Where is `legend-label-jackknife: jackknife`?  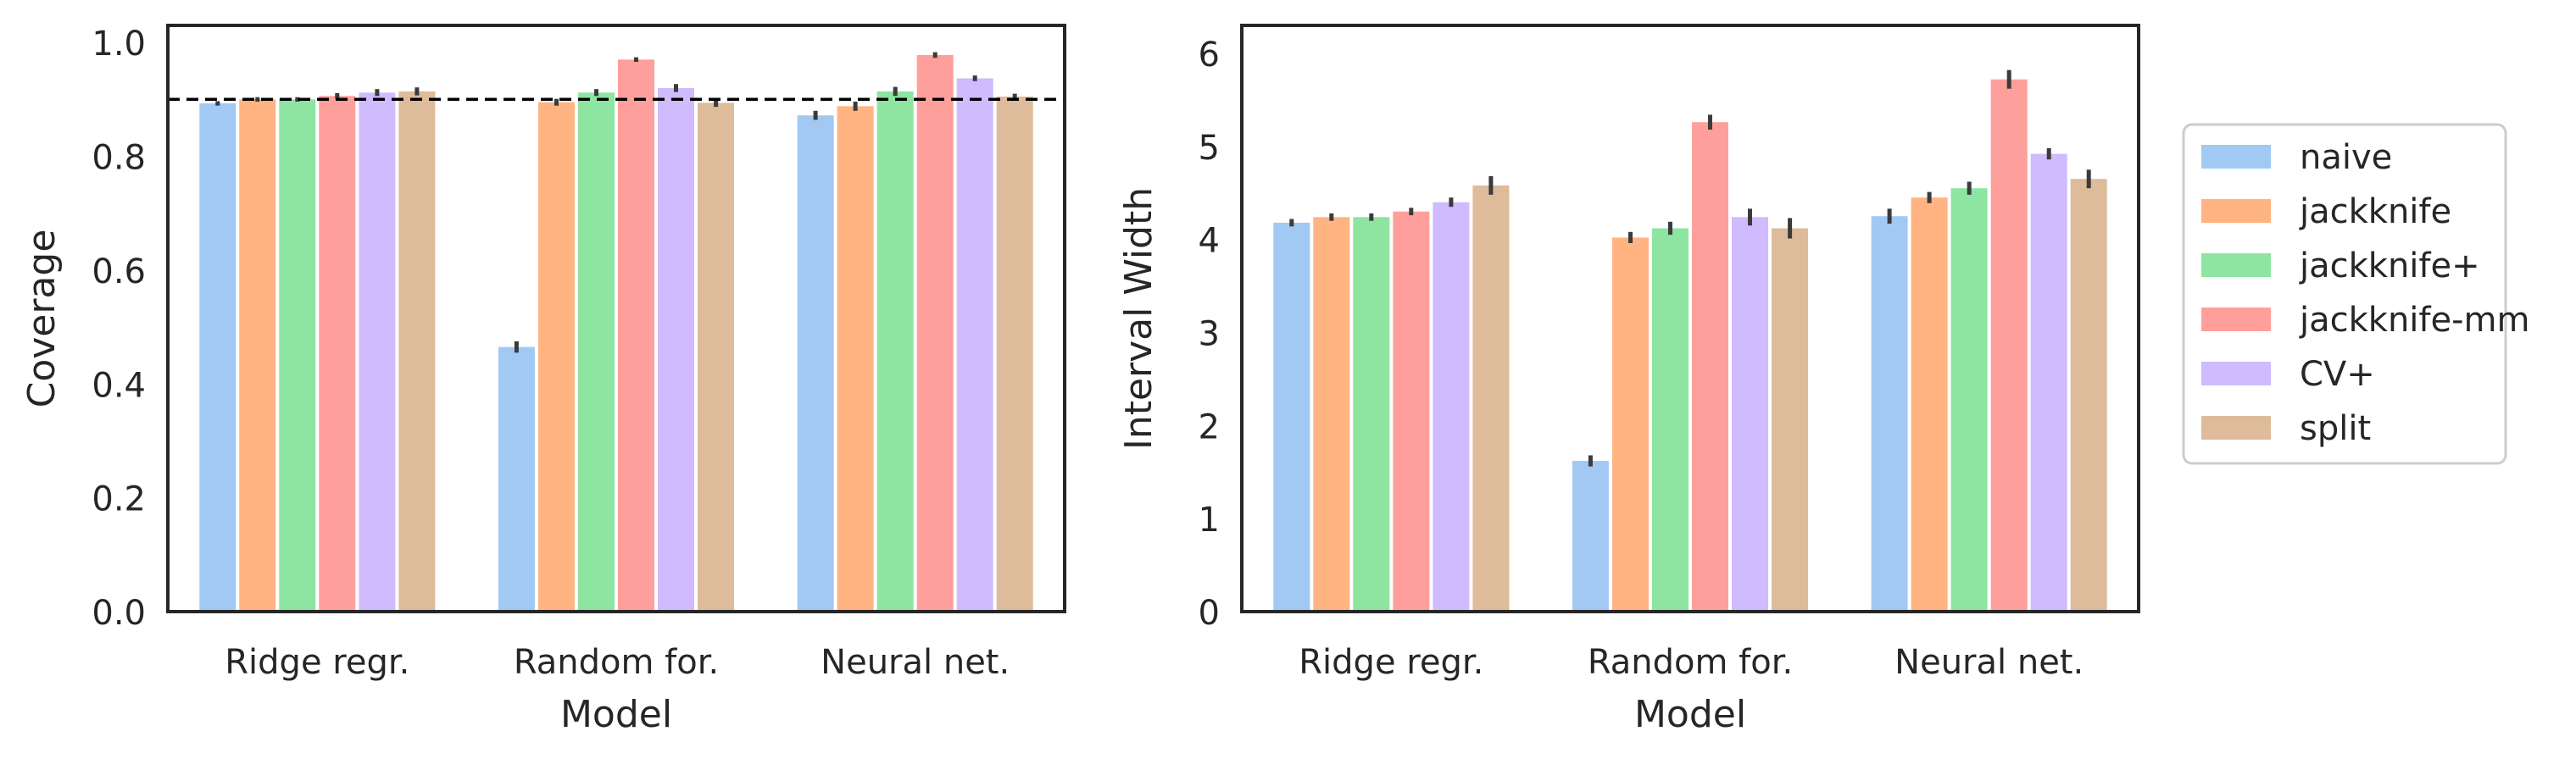 legend-label-jackknife: jackknife is located at coordinates (2375, 211).